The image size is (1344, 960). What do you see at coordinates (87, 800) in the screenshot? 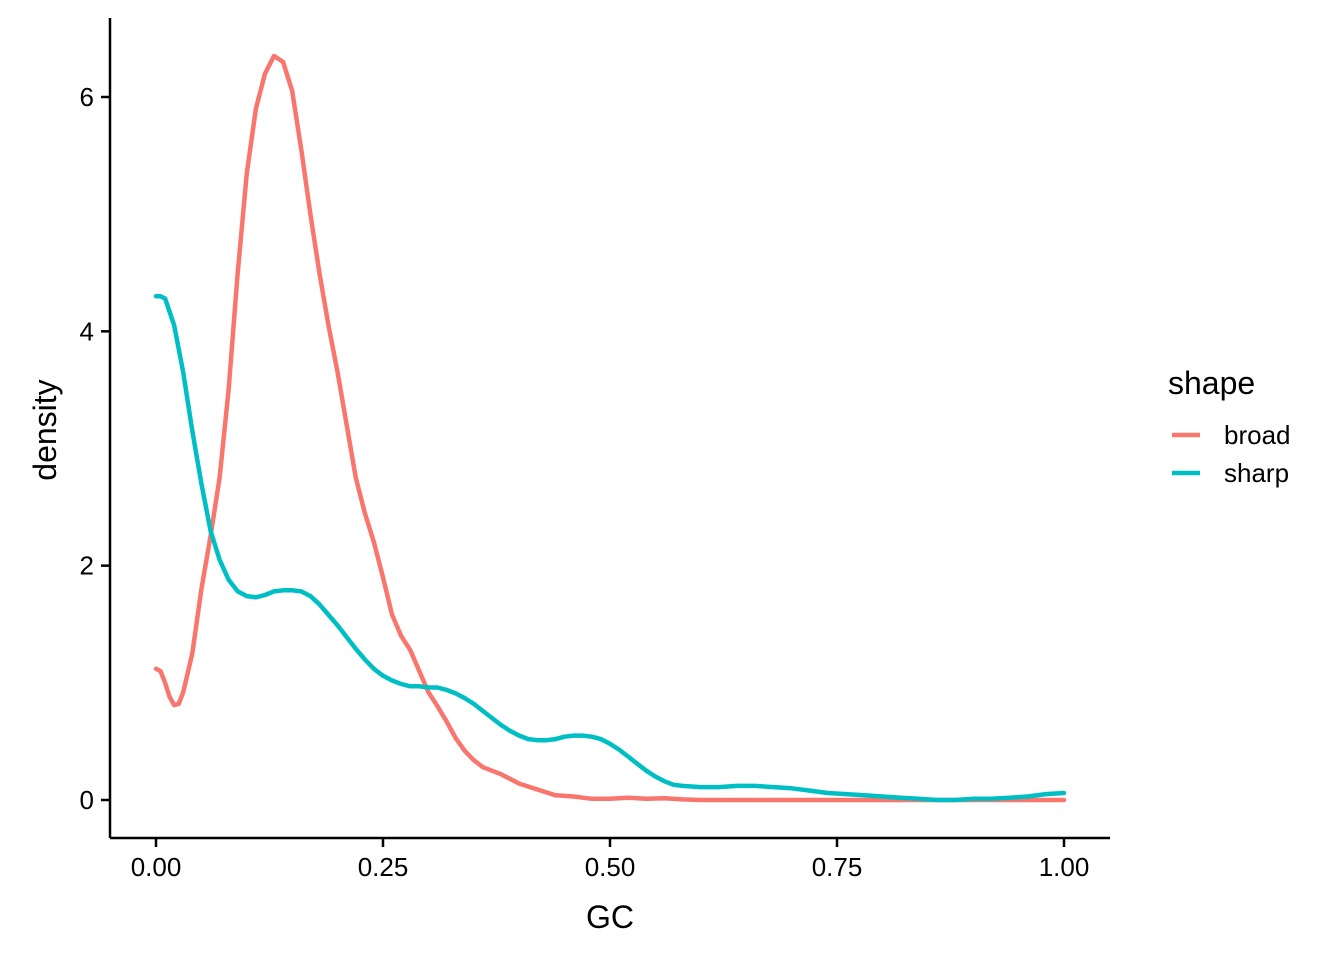
I see `y-tick-label: 0` at bounding box center [87, 800].